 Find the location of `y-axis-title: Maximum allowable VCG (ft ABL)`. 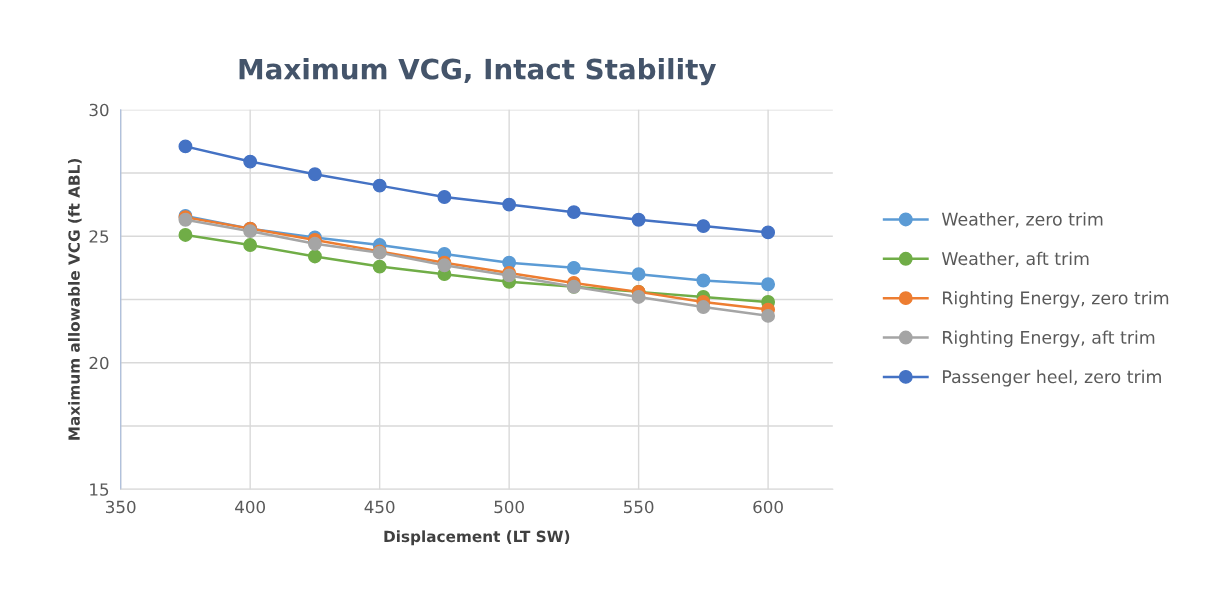

y-axis-title: Maximum allowable VCG (ft ABL) is located at coordinates (75, 299).